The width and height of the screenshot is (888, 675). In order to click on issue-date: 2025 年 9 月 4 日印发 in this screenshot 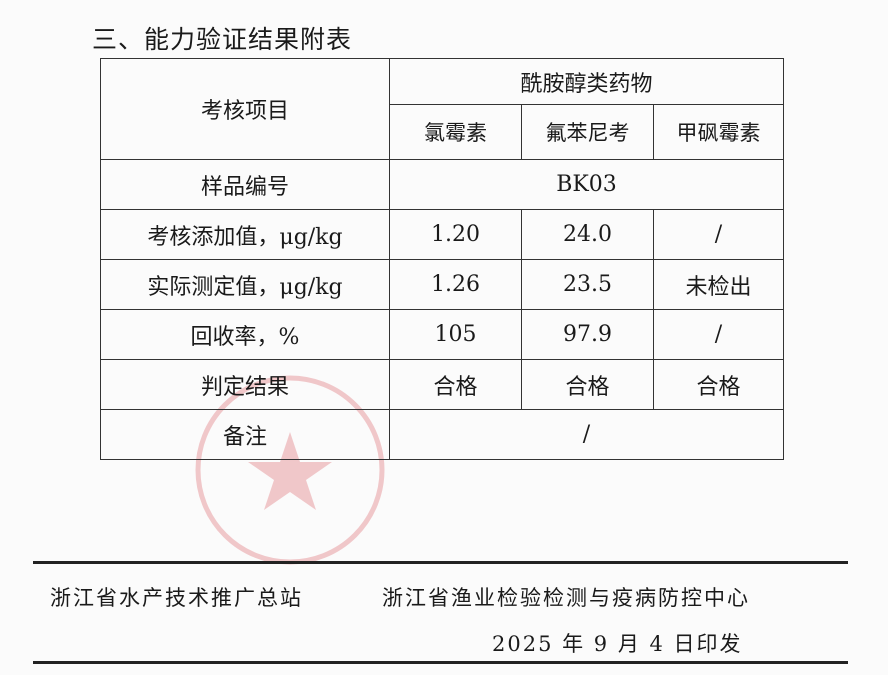, I will do `click(617, 644)`.